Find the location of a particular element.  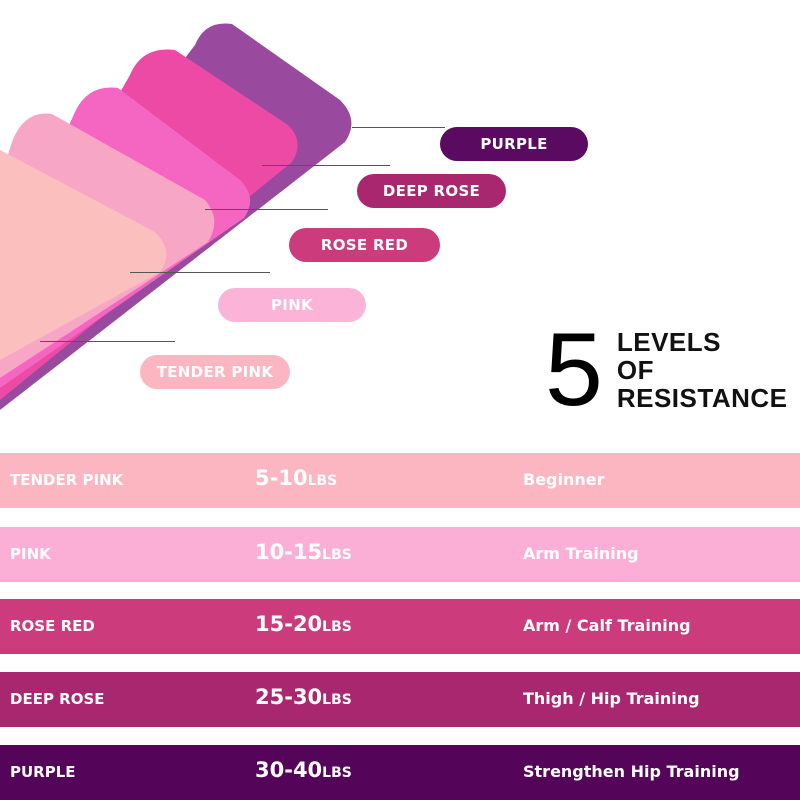

headline: 5 LEVELS OF RESISTANCE is located at coordinates (666, 370).